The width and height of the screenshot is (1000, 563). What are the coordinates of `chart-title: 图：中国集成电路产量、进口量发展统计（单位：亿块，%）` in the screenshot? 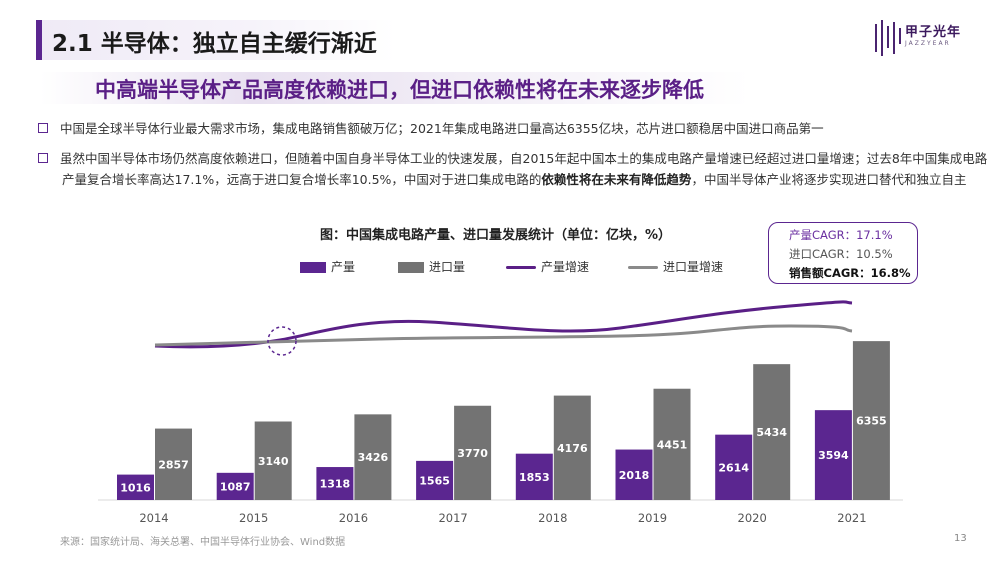 It's located at (496, 235).